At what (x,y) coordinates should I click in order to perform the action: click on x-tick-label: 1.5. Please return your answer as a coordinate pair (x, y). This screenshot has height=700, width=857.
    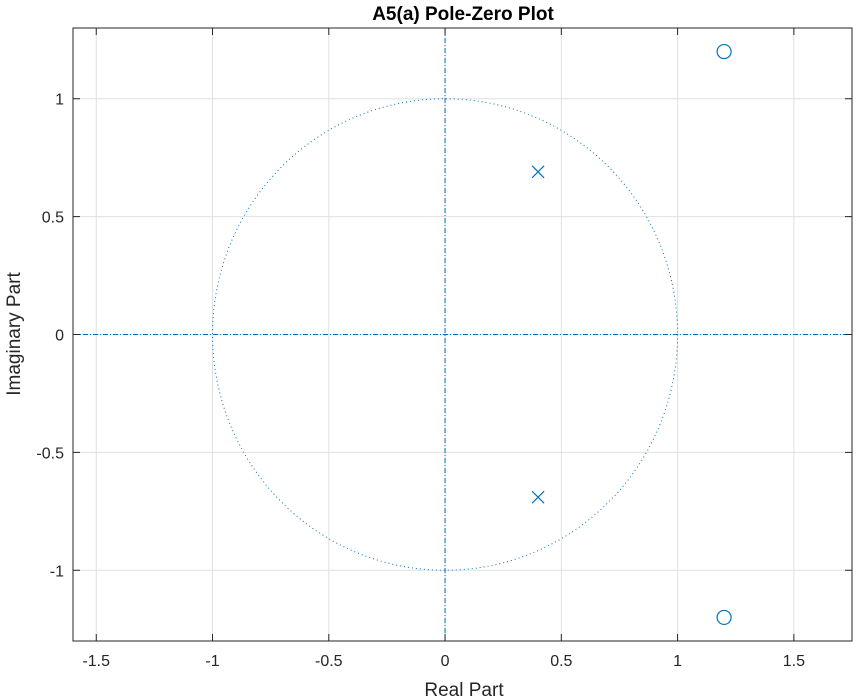
    Looking at the image, I should click on (794, 661).